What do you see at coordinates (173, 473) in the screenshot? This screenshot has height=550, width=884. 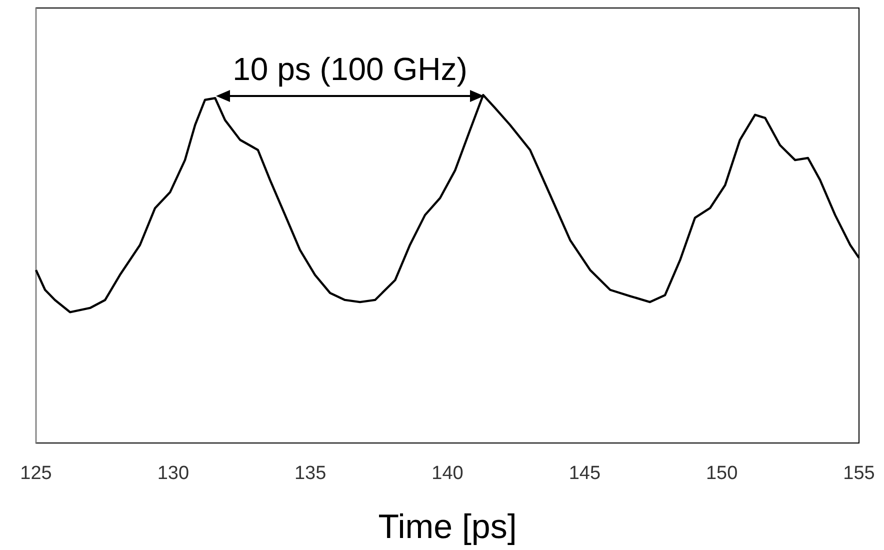 I see `x-tick-label: 130` at bounding box center [173, 473].